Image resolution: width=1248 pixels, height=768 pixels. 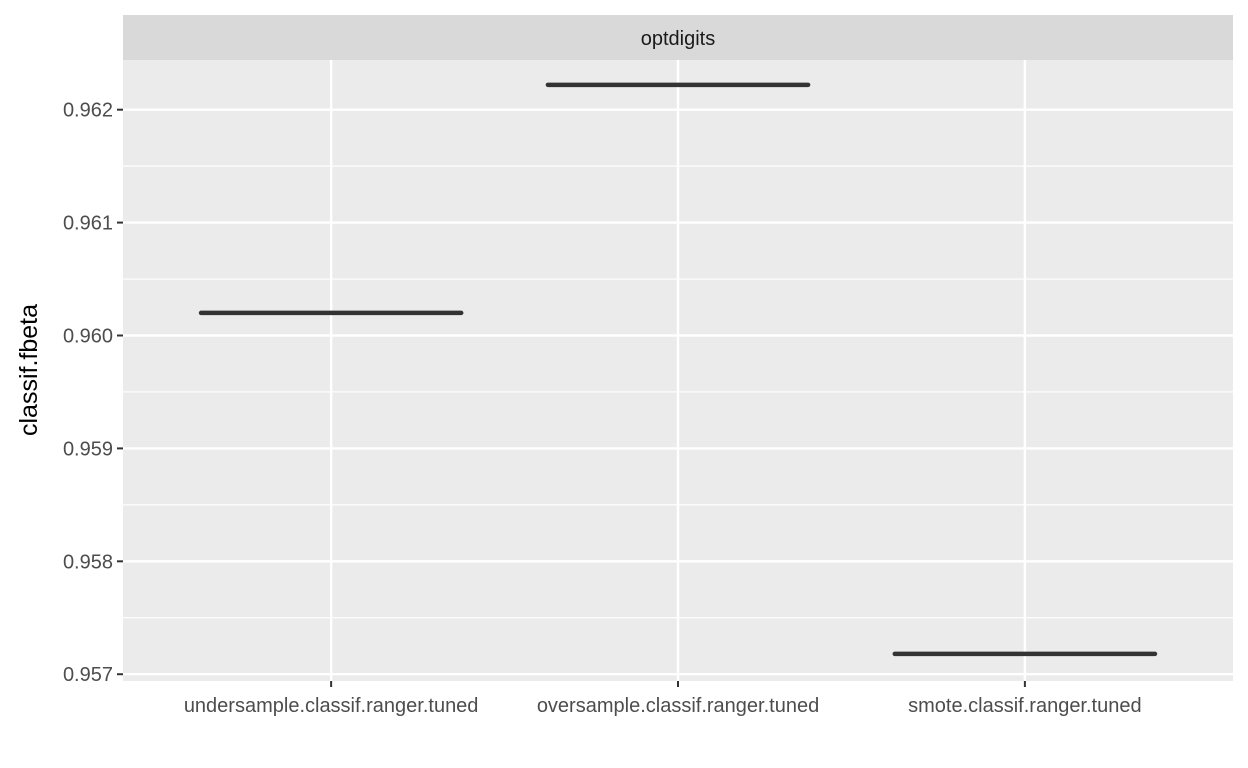 I want to click on y-axis: 0.957 0.958 0.959 0.960 0.961 0.962, so click(x=93, y=393).